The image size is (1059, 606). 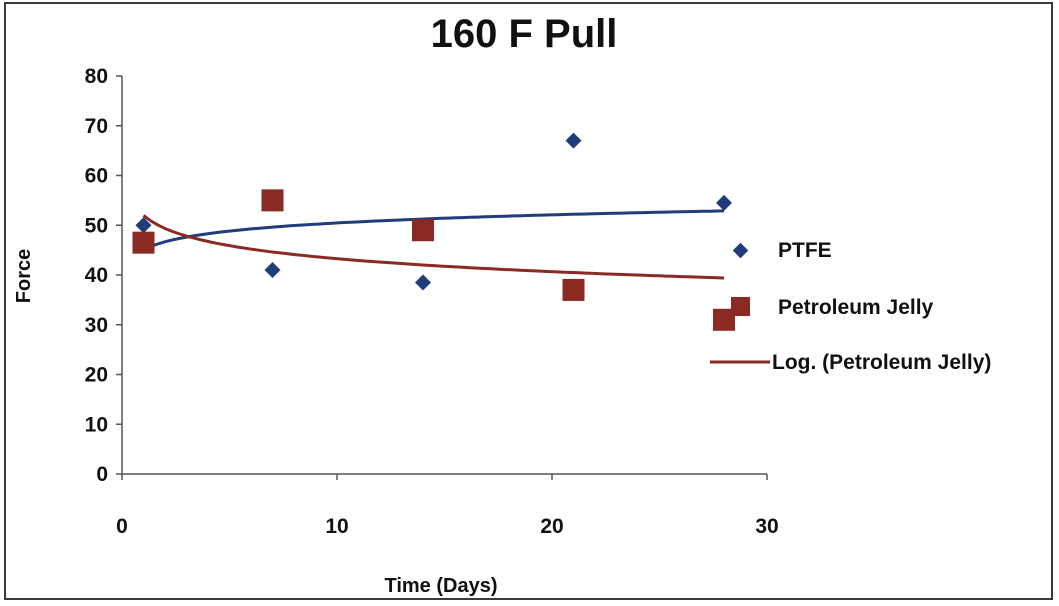 I want to click on y-tick-label: 50, so click(x=96, y=225).